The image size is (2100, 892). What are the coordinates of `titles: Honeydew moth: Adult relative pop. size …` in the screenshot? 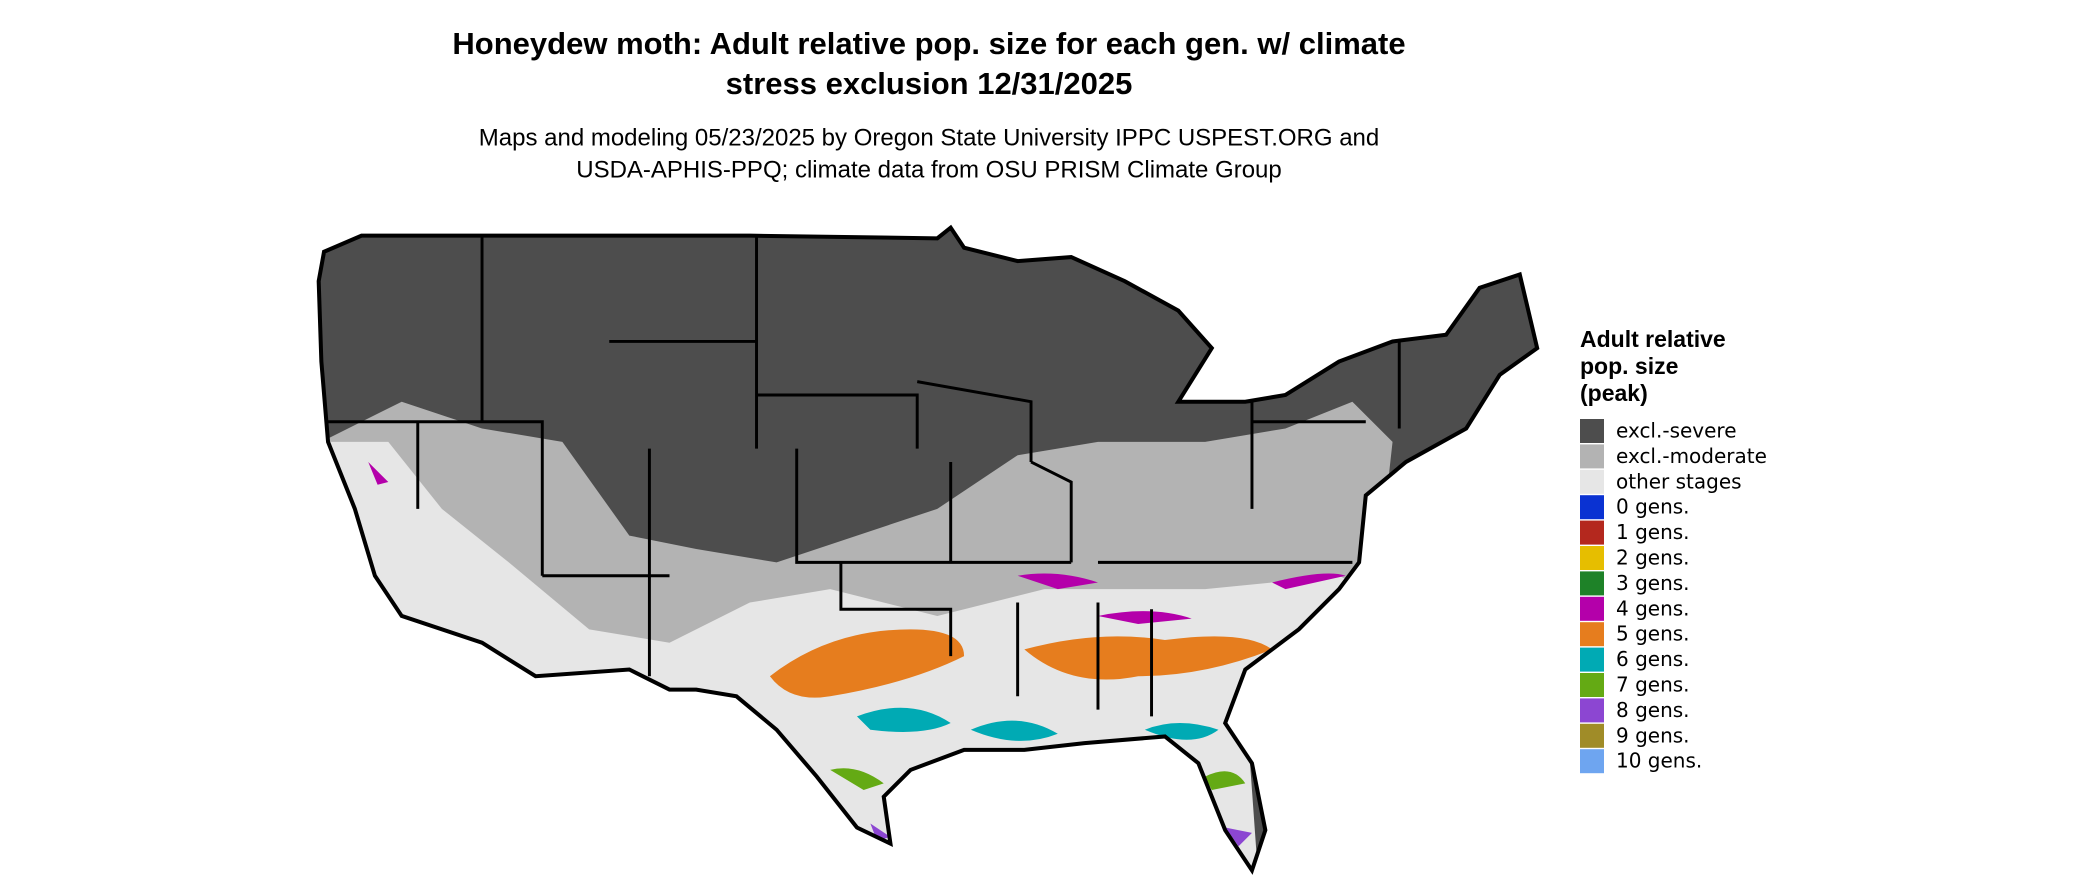 It's located at (928, 104).